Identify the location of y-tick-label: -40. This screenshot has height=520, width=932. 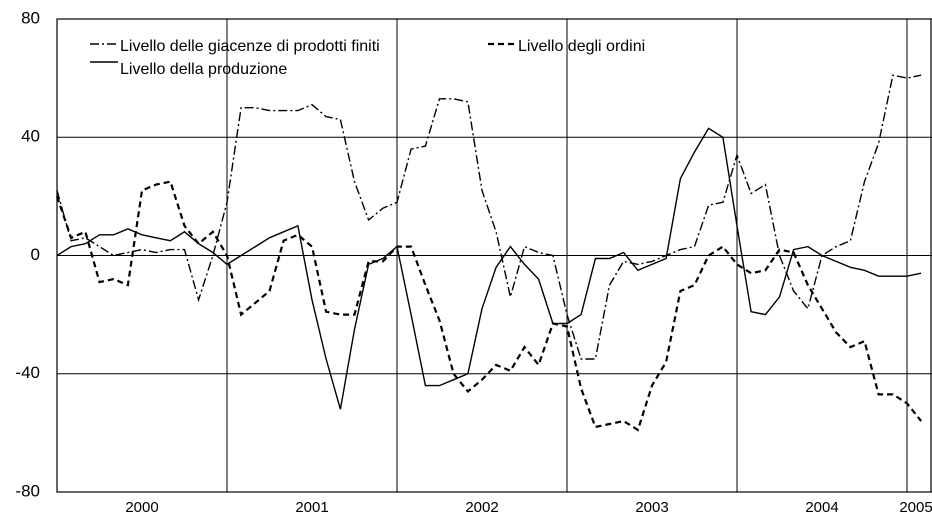
(27, 372).